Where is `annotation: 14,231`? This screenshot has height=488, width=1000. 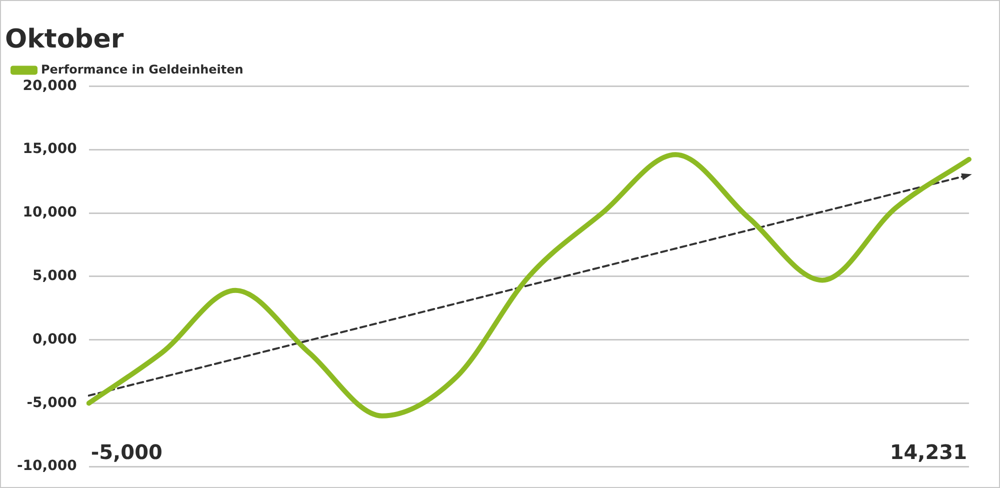 annotation: 14,231 is located at coordinates (928, 452).